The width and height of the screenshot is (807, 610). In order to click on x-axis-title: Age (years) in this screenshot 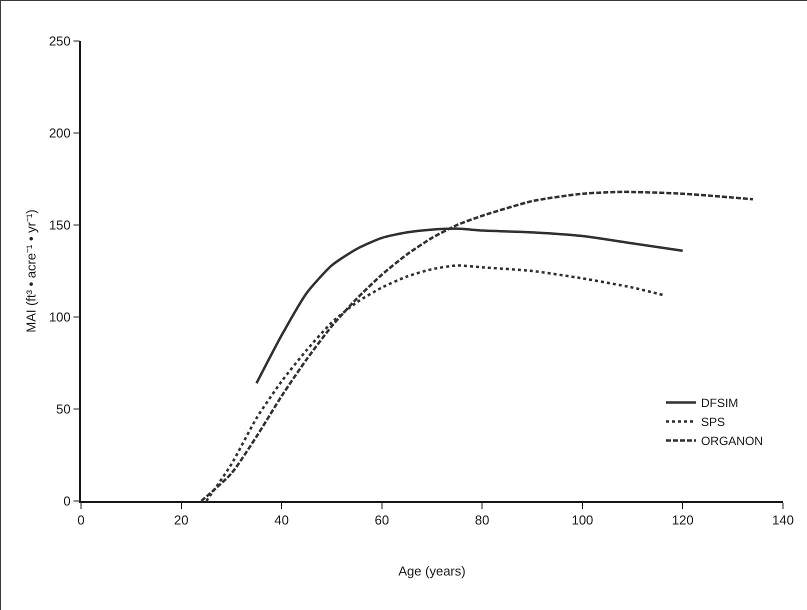, I will do `click(432, 570)`.